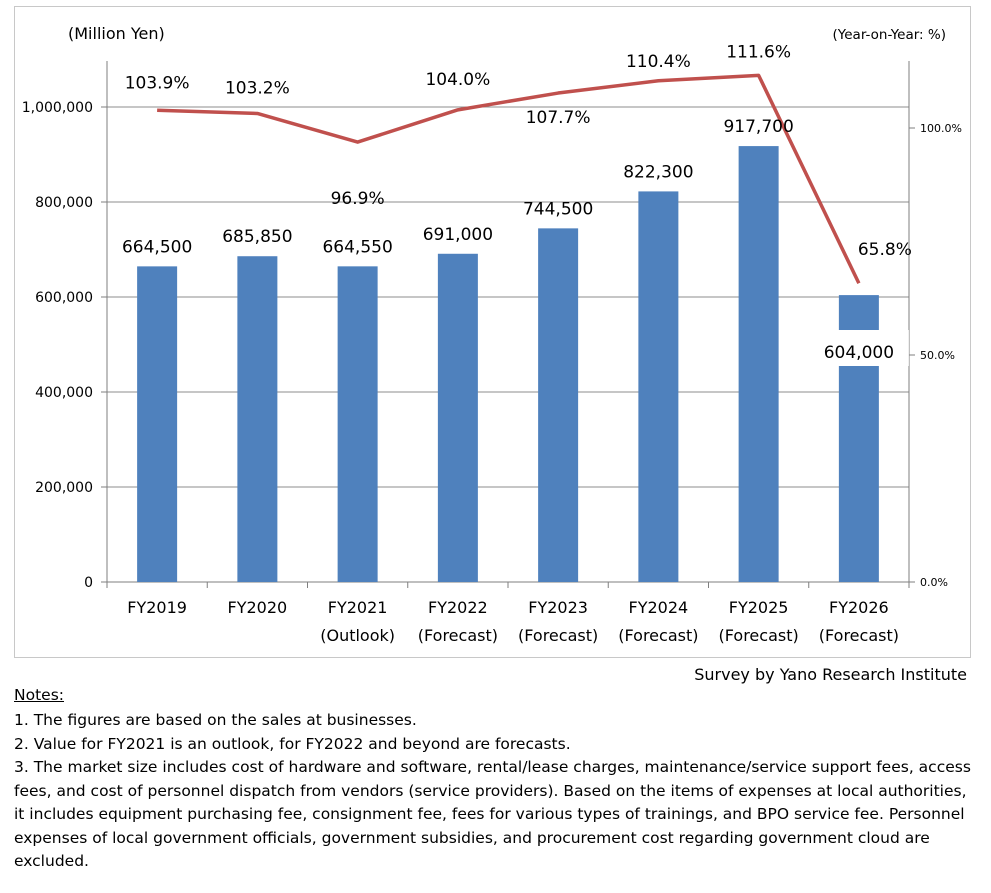 The height and width of the screenshot is (893, 991). What do you see at coordinates (859, 607) in the screenshot?
I see `x-tick-label: FY2026` at bounding box center [859, 607].